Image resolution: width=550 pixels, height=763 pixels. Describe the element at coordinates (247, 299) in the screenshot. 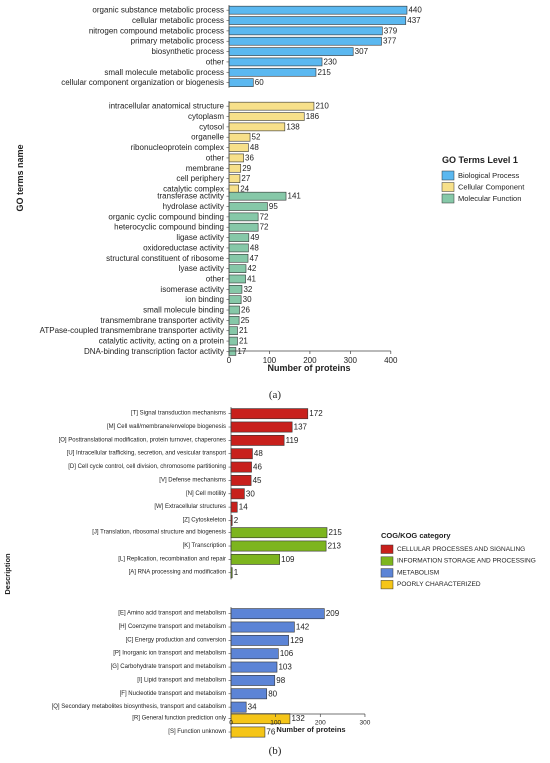

I see `panel-a-value-label: 30` at that location.